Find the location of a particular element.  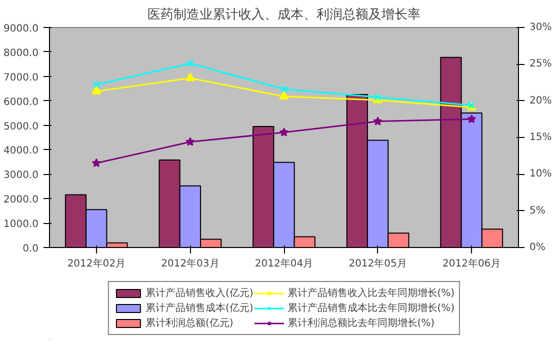

y-tick-label: 3000.0 is located at coordinates (21, 176).